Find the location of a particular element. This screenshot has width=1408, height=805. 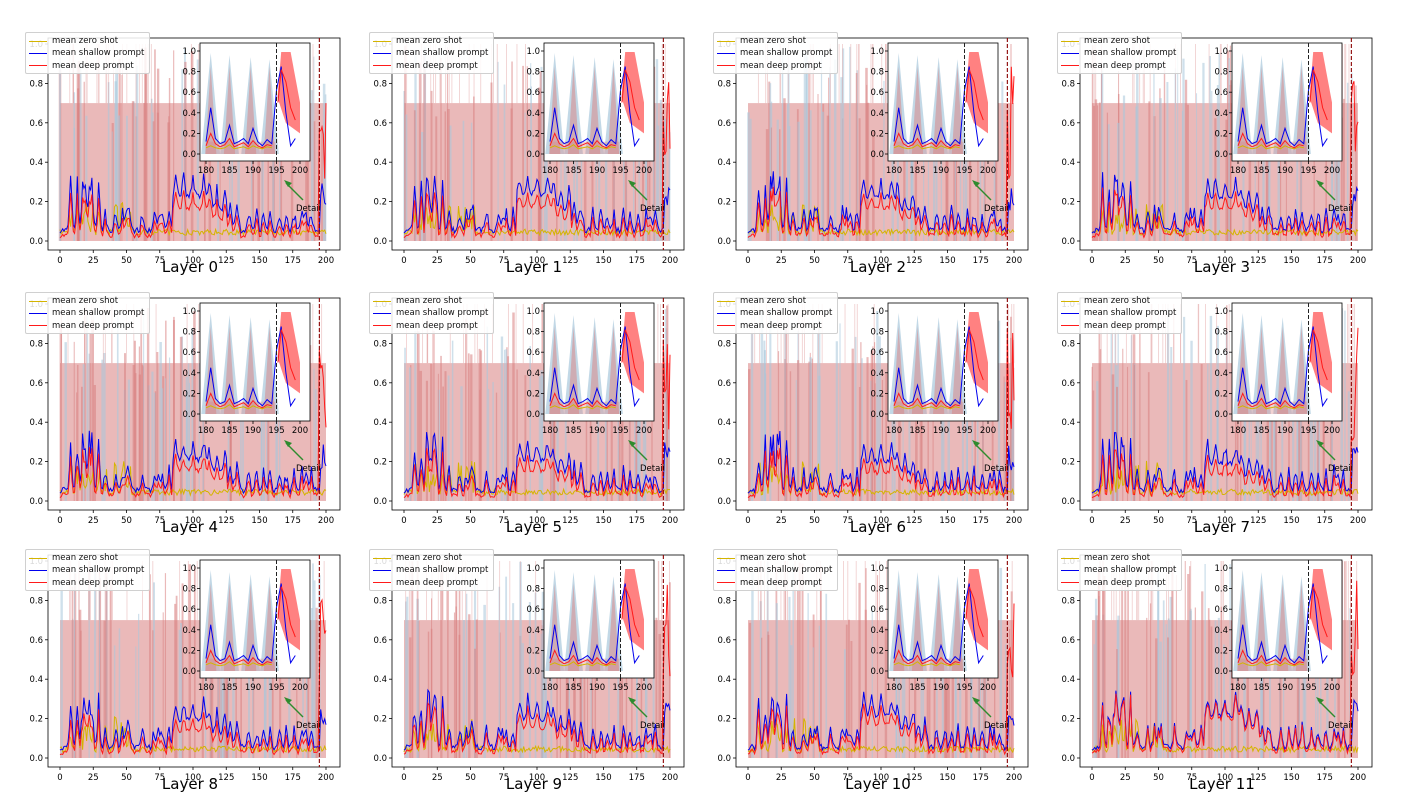

y-tick-label: 0.6 is located at coordinates (36, 384).